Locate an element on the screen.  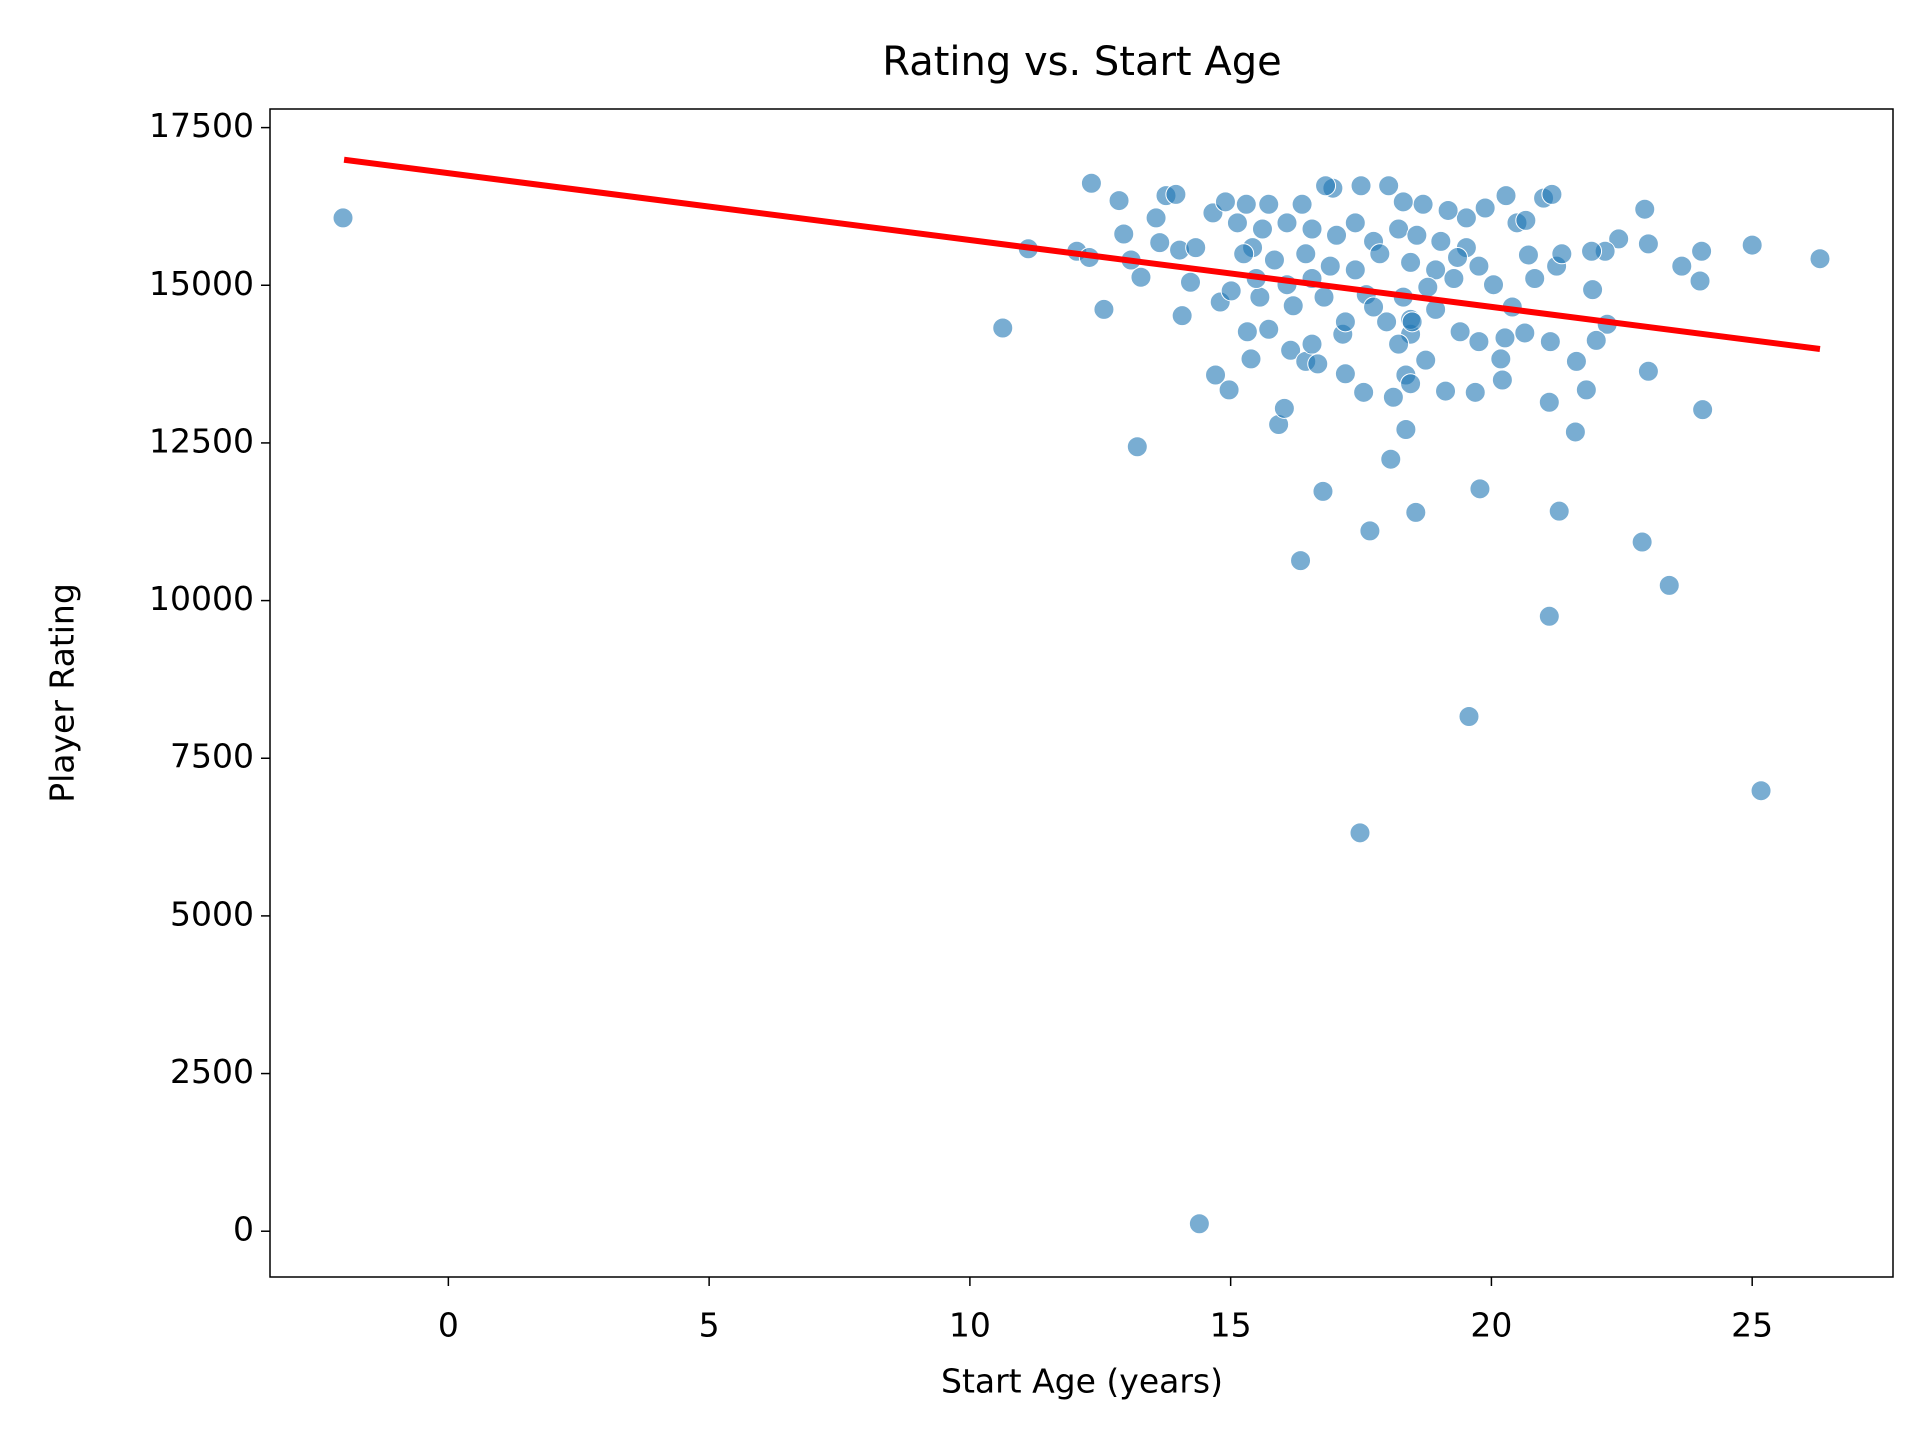
y-tick-label: 7500 is located at coordinates (212, 756).